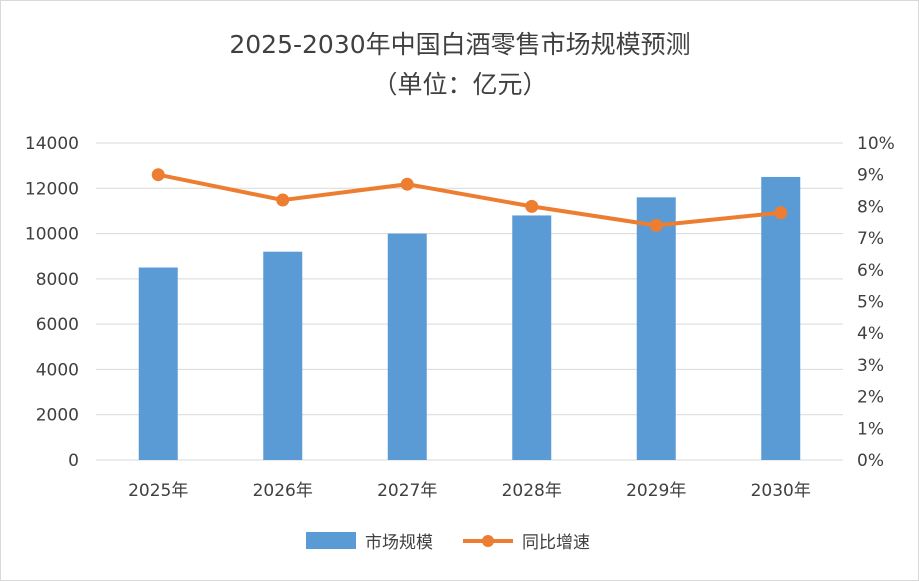  I want to click on left-tick-label: 10000, so click(52, 235).